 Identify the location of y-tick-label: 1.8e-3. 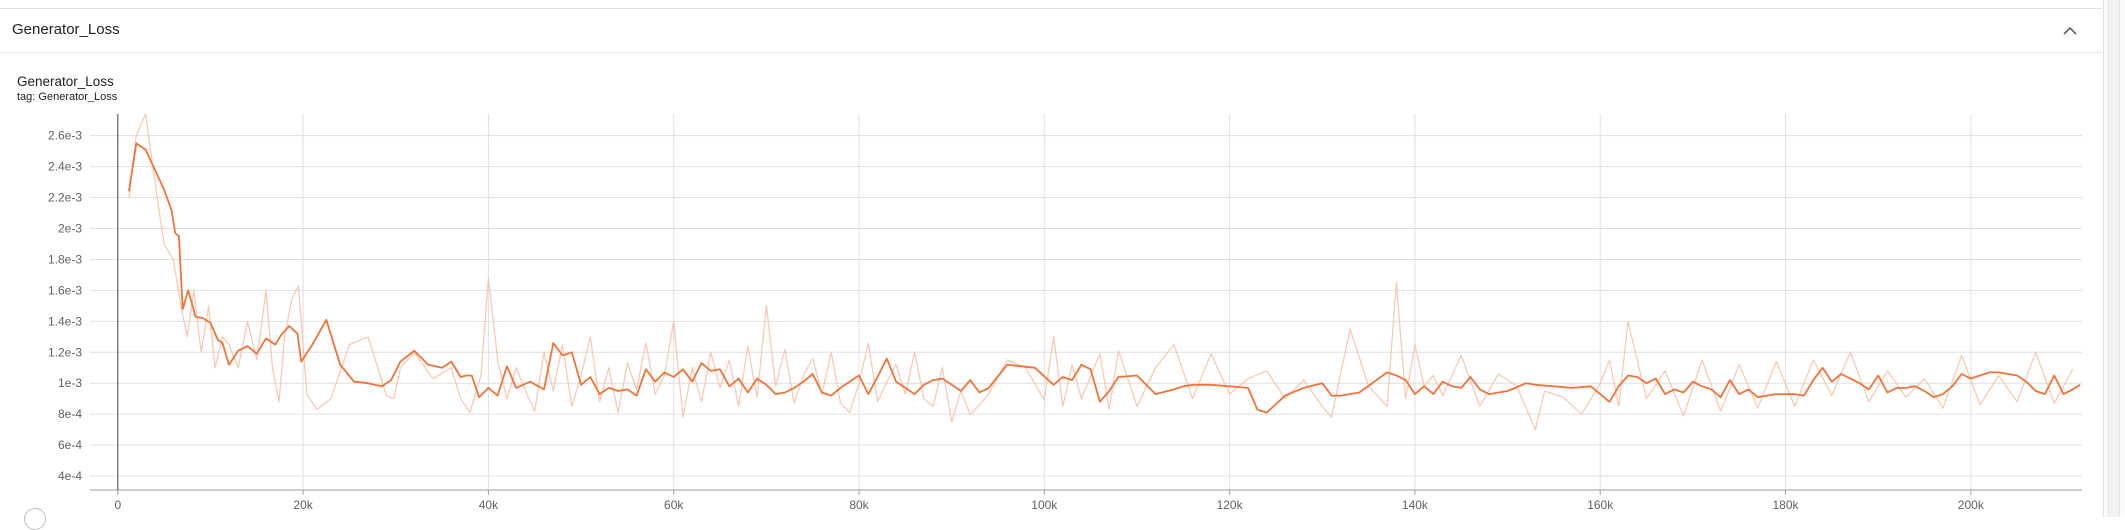
(65, 259).